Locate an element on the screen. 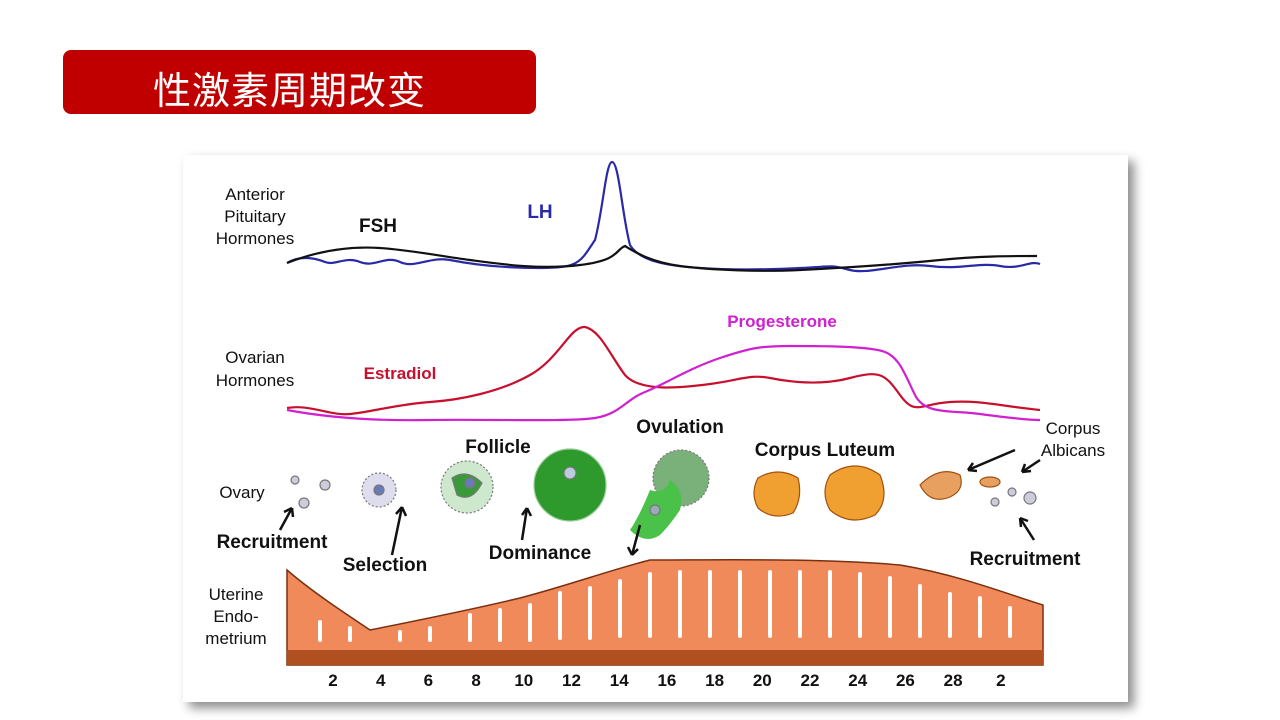  arrows is located at coordinates (659, 502).